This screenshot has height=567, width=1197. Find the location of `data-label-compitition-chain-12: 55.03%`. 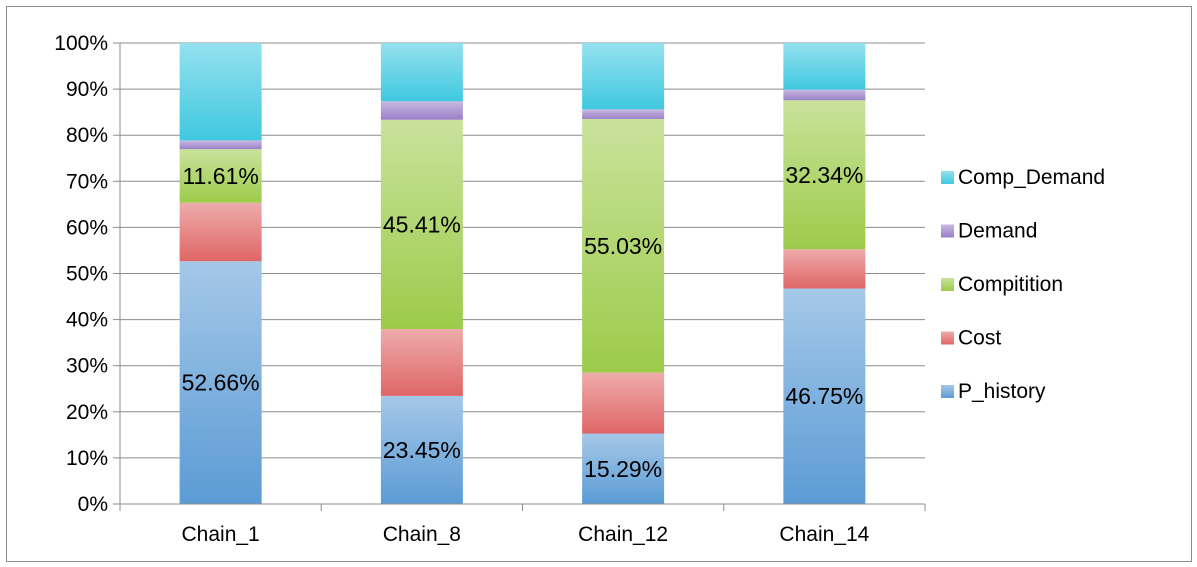

data-label-compitition-chain-12: 55.03% is located at coordinates (623, 246).